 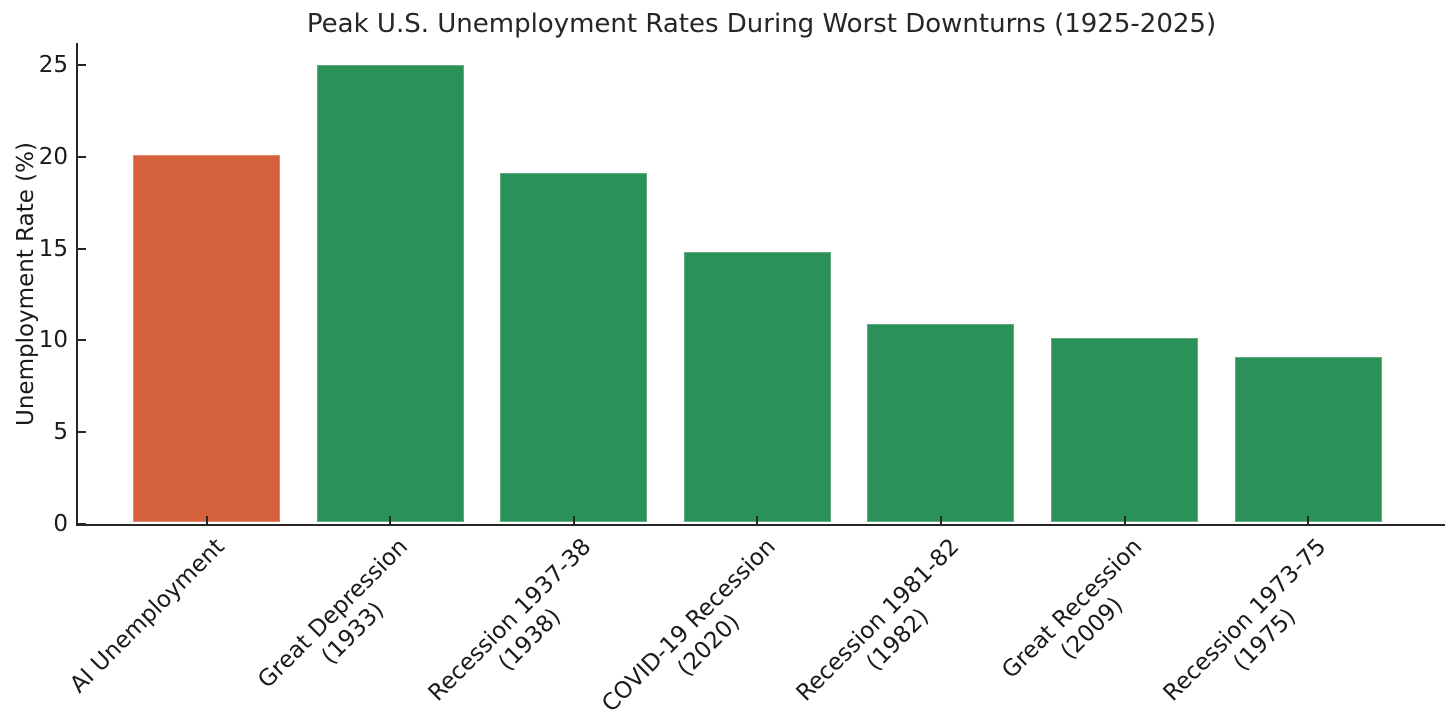 I want to click on x-tick-label: Recession 1981-82 (1982), so click(x=888, y=628).